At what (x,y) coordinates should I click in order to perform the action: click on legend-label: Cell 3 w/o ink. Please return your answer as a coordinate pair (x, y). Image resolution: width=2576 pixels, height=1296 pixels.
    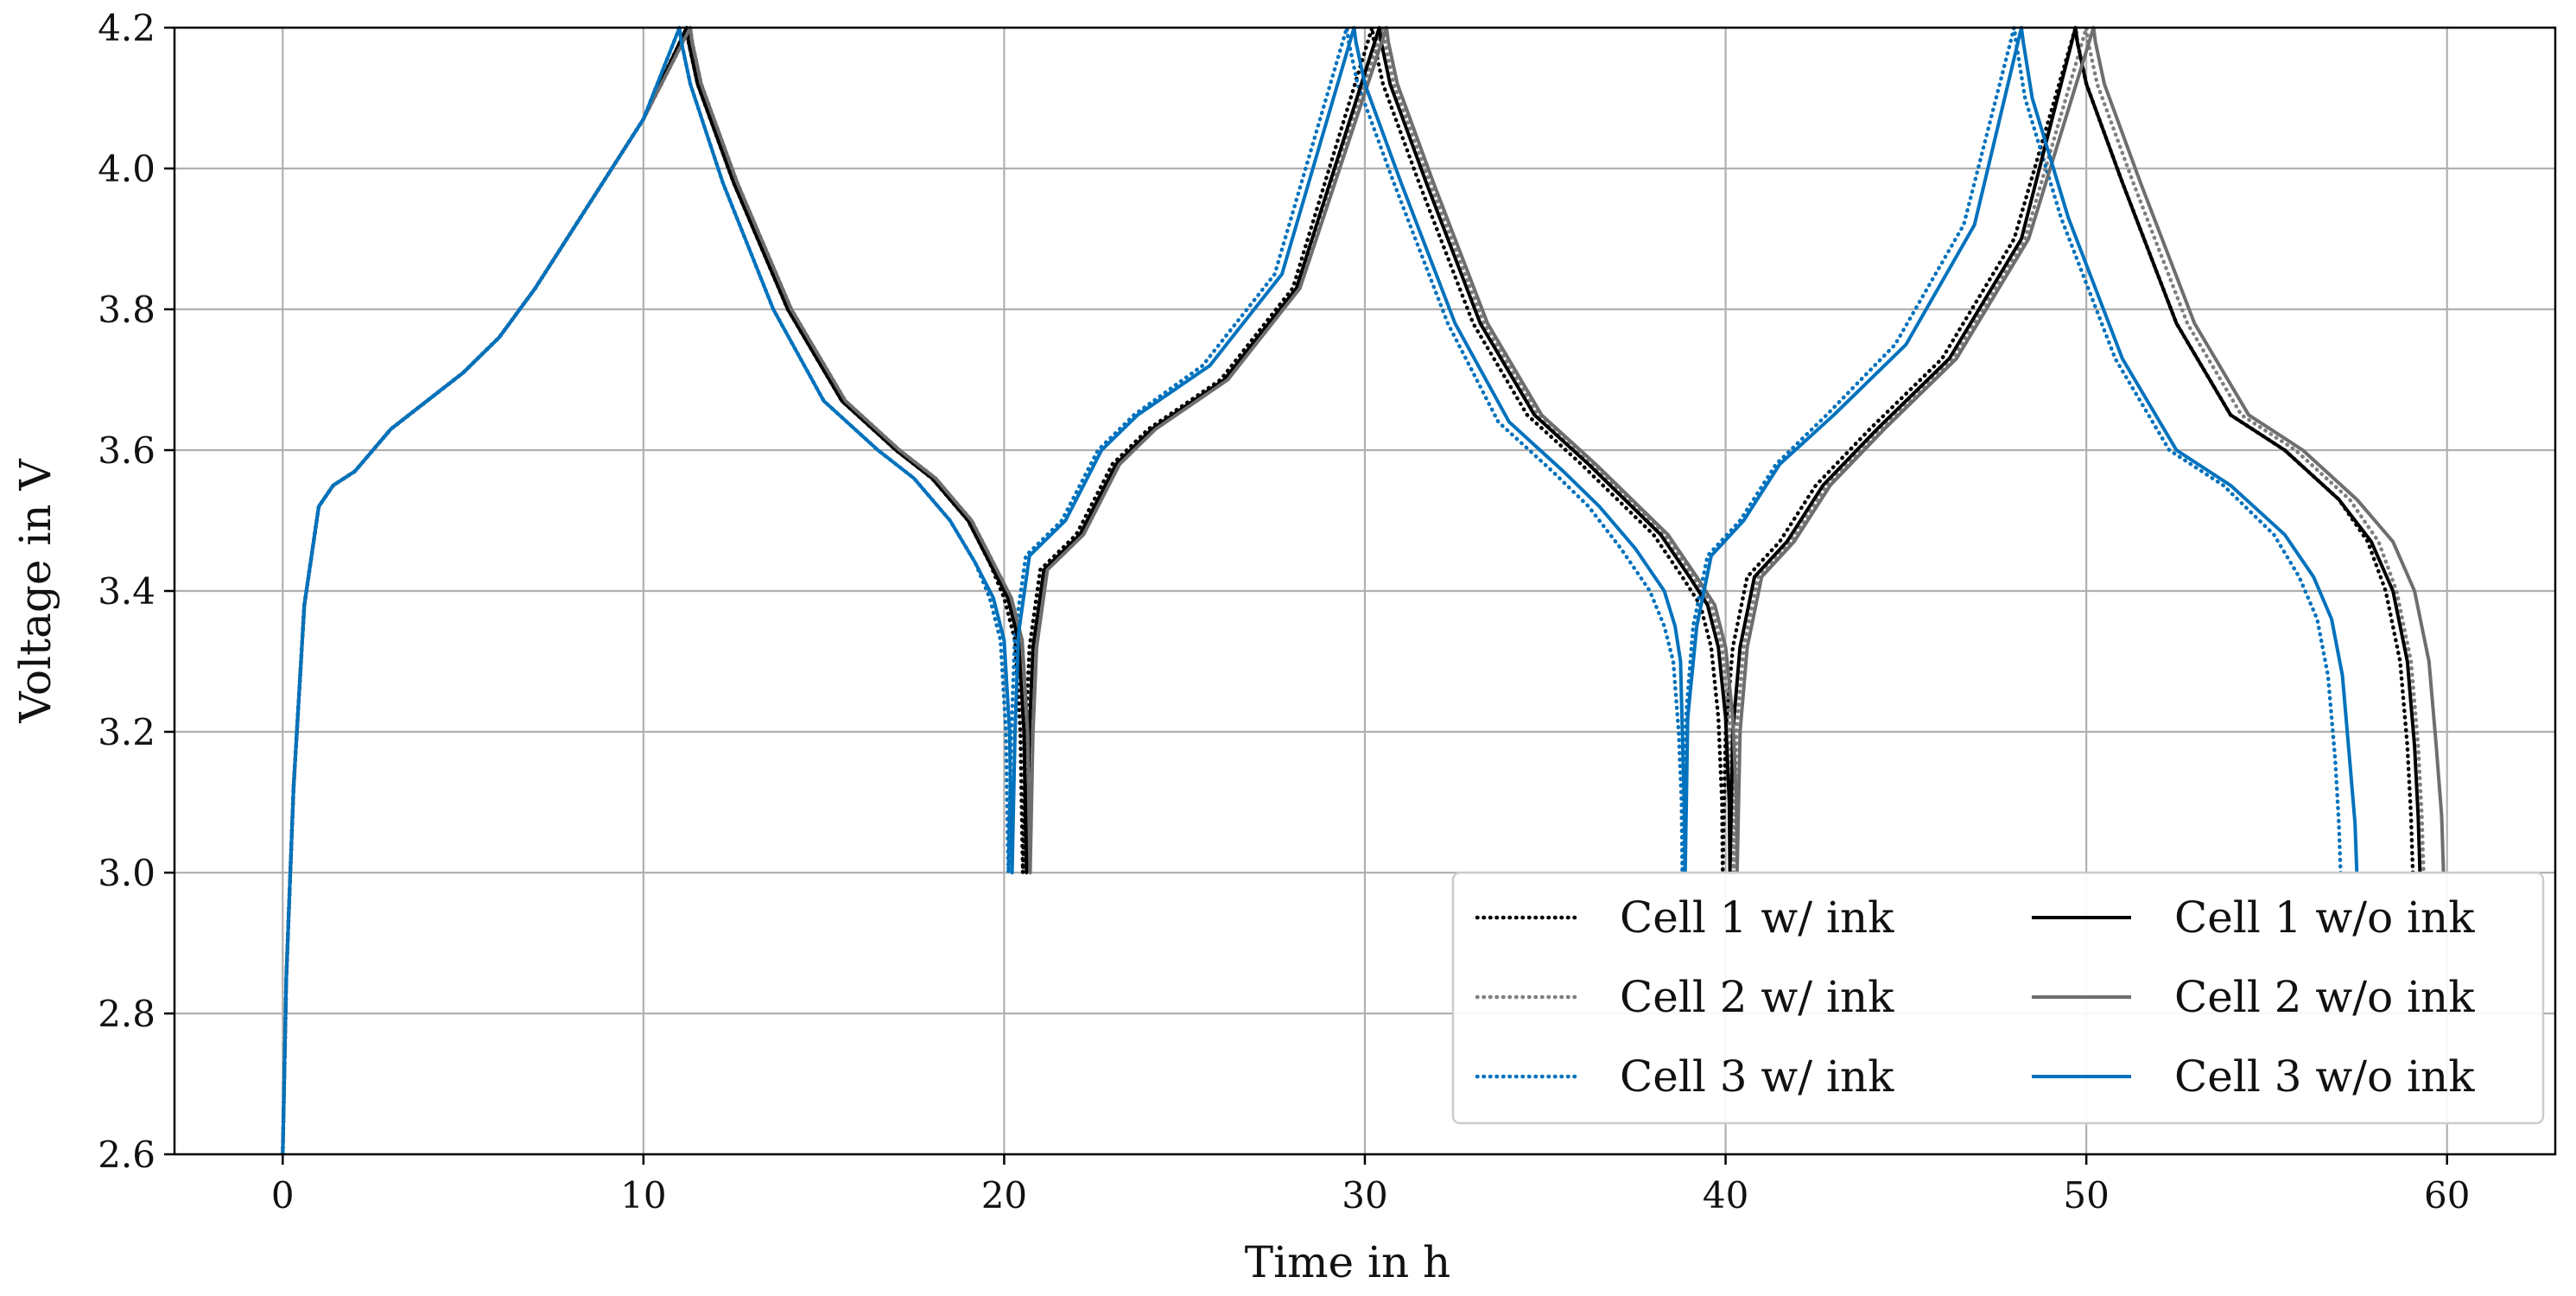
    Looking at the image, I should click on (2324, 1076).